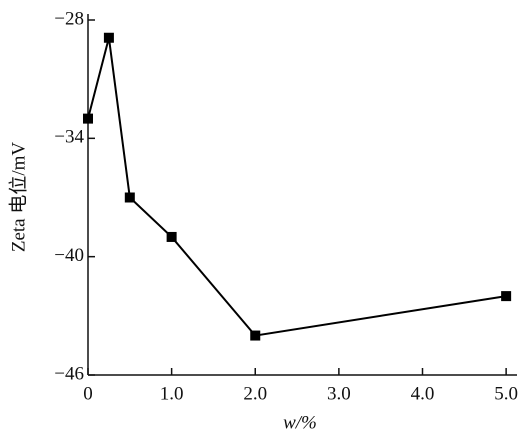 The image size is (525, 438). What do you see at coordinates (300, 422) in the screenshot?
I see `x-axis-label: w/%` at bounding box center [300, 422].